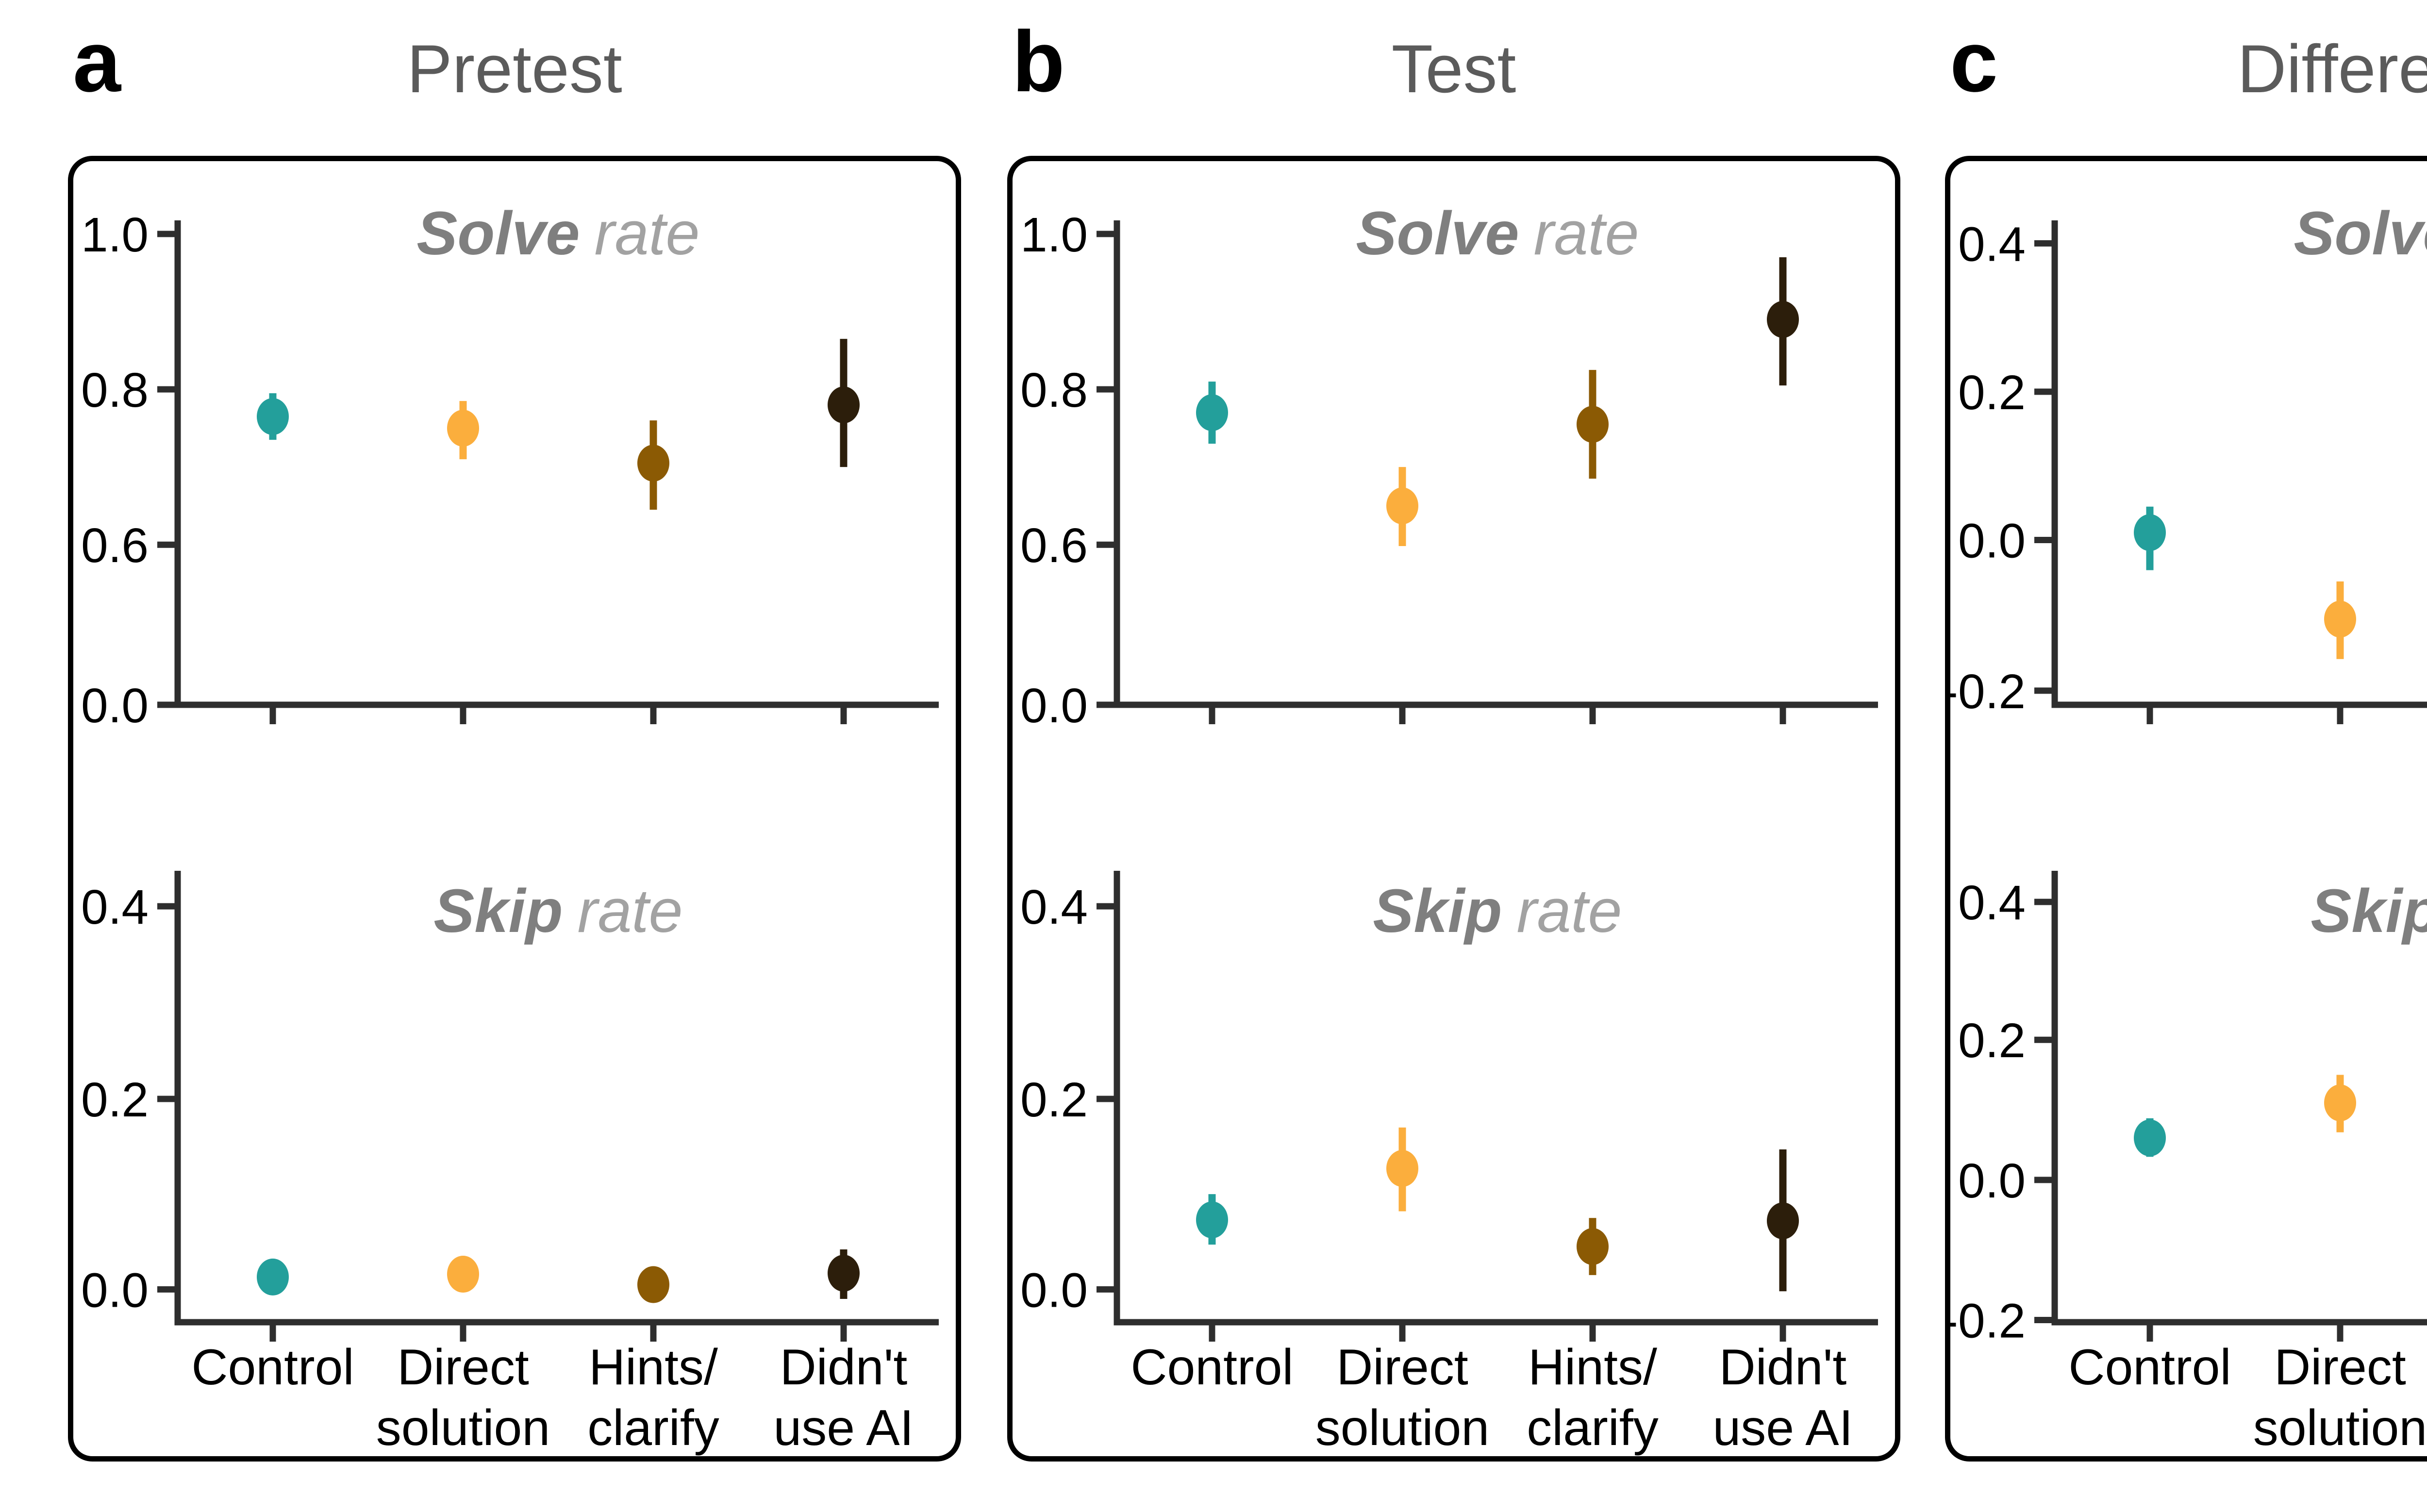  What do you see at coordinates (1974, 61) in the screenshot?
I see `panel-letter-c: c` at bounding box center [1974, 61].